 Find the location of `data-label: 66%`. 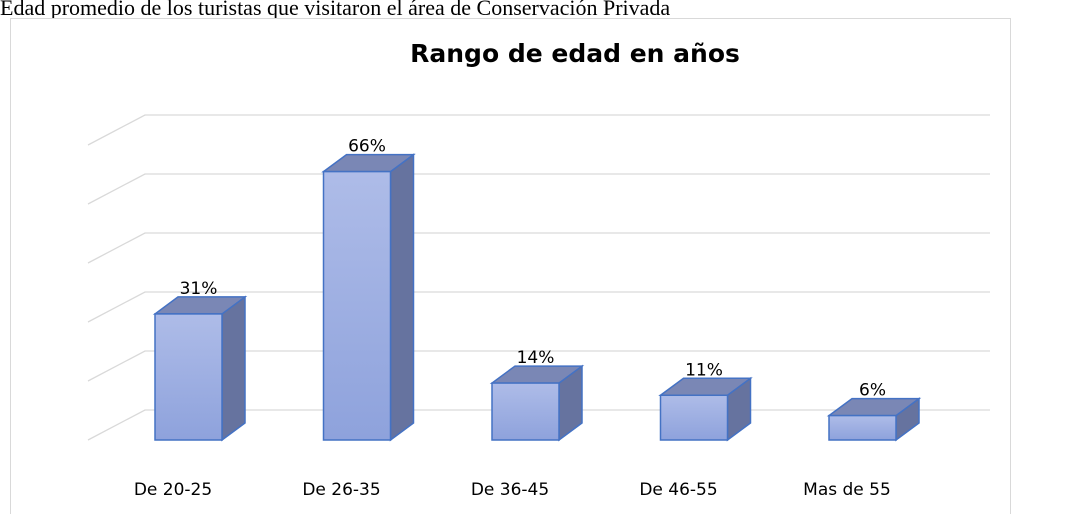

data-label: 66% is located at coordinates (367, 147).